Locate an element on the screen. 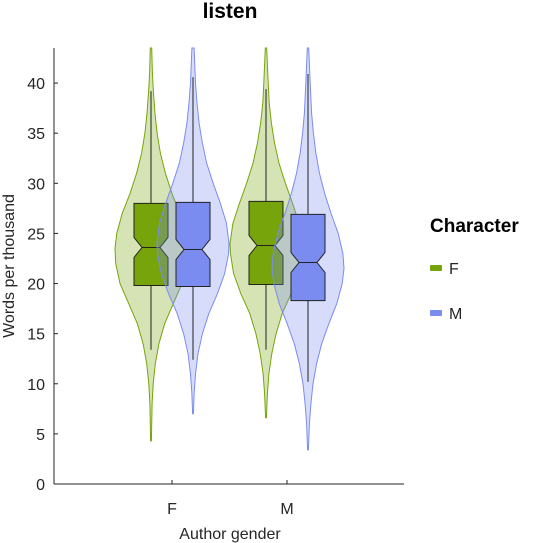 The width and height of the screenshot is (534, 543). x-axis-label: Author gender is located at coordinates (230, 534).